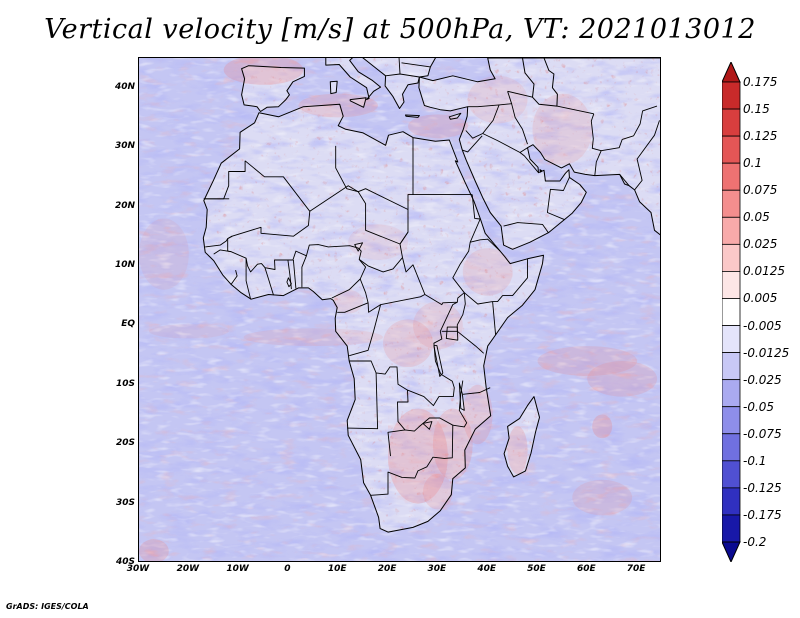 The height and width of the screenshot is (618, 800). I want to click on colorbar-tick-label: 0.125, so click(760, 136).